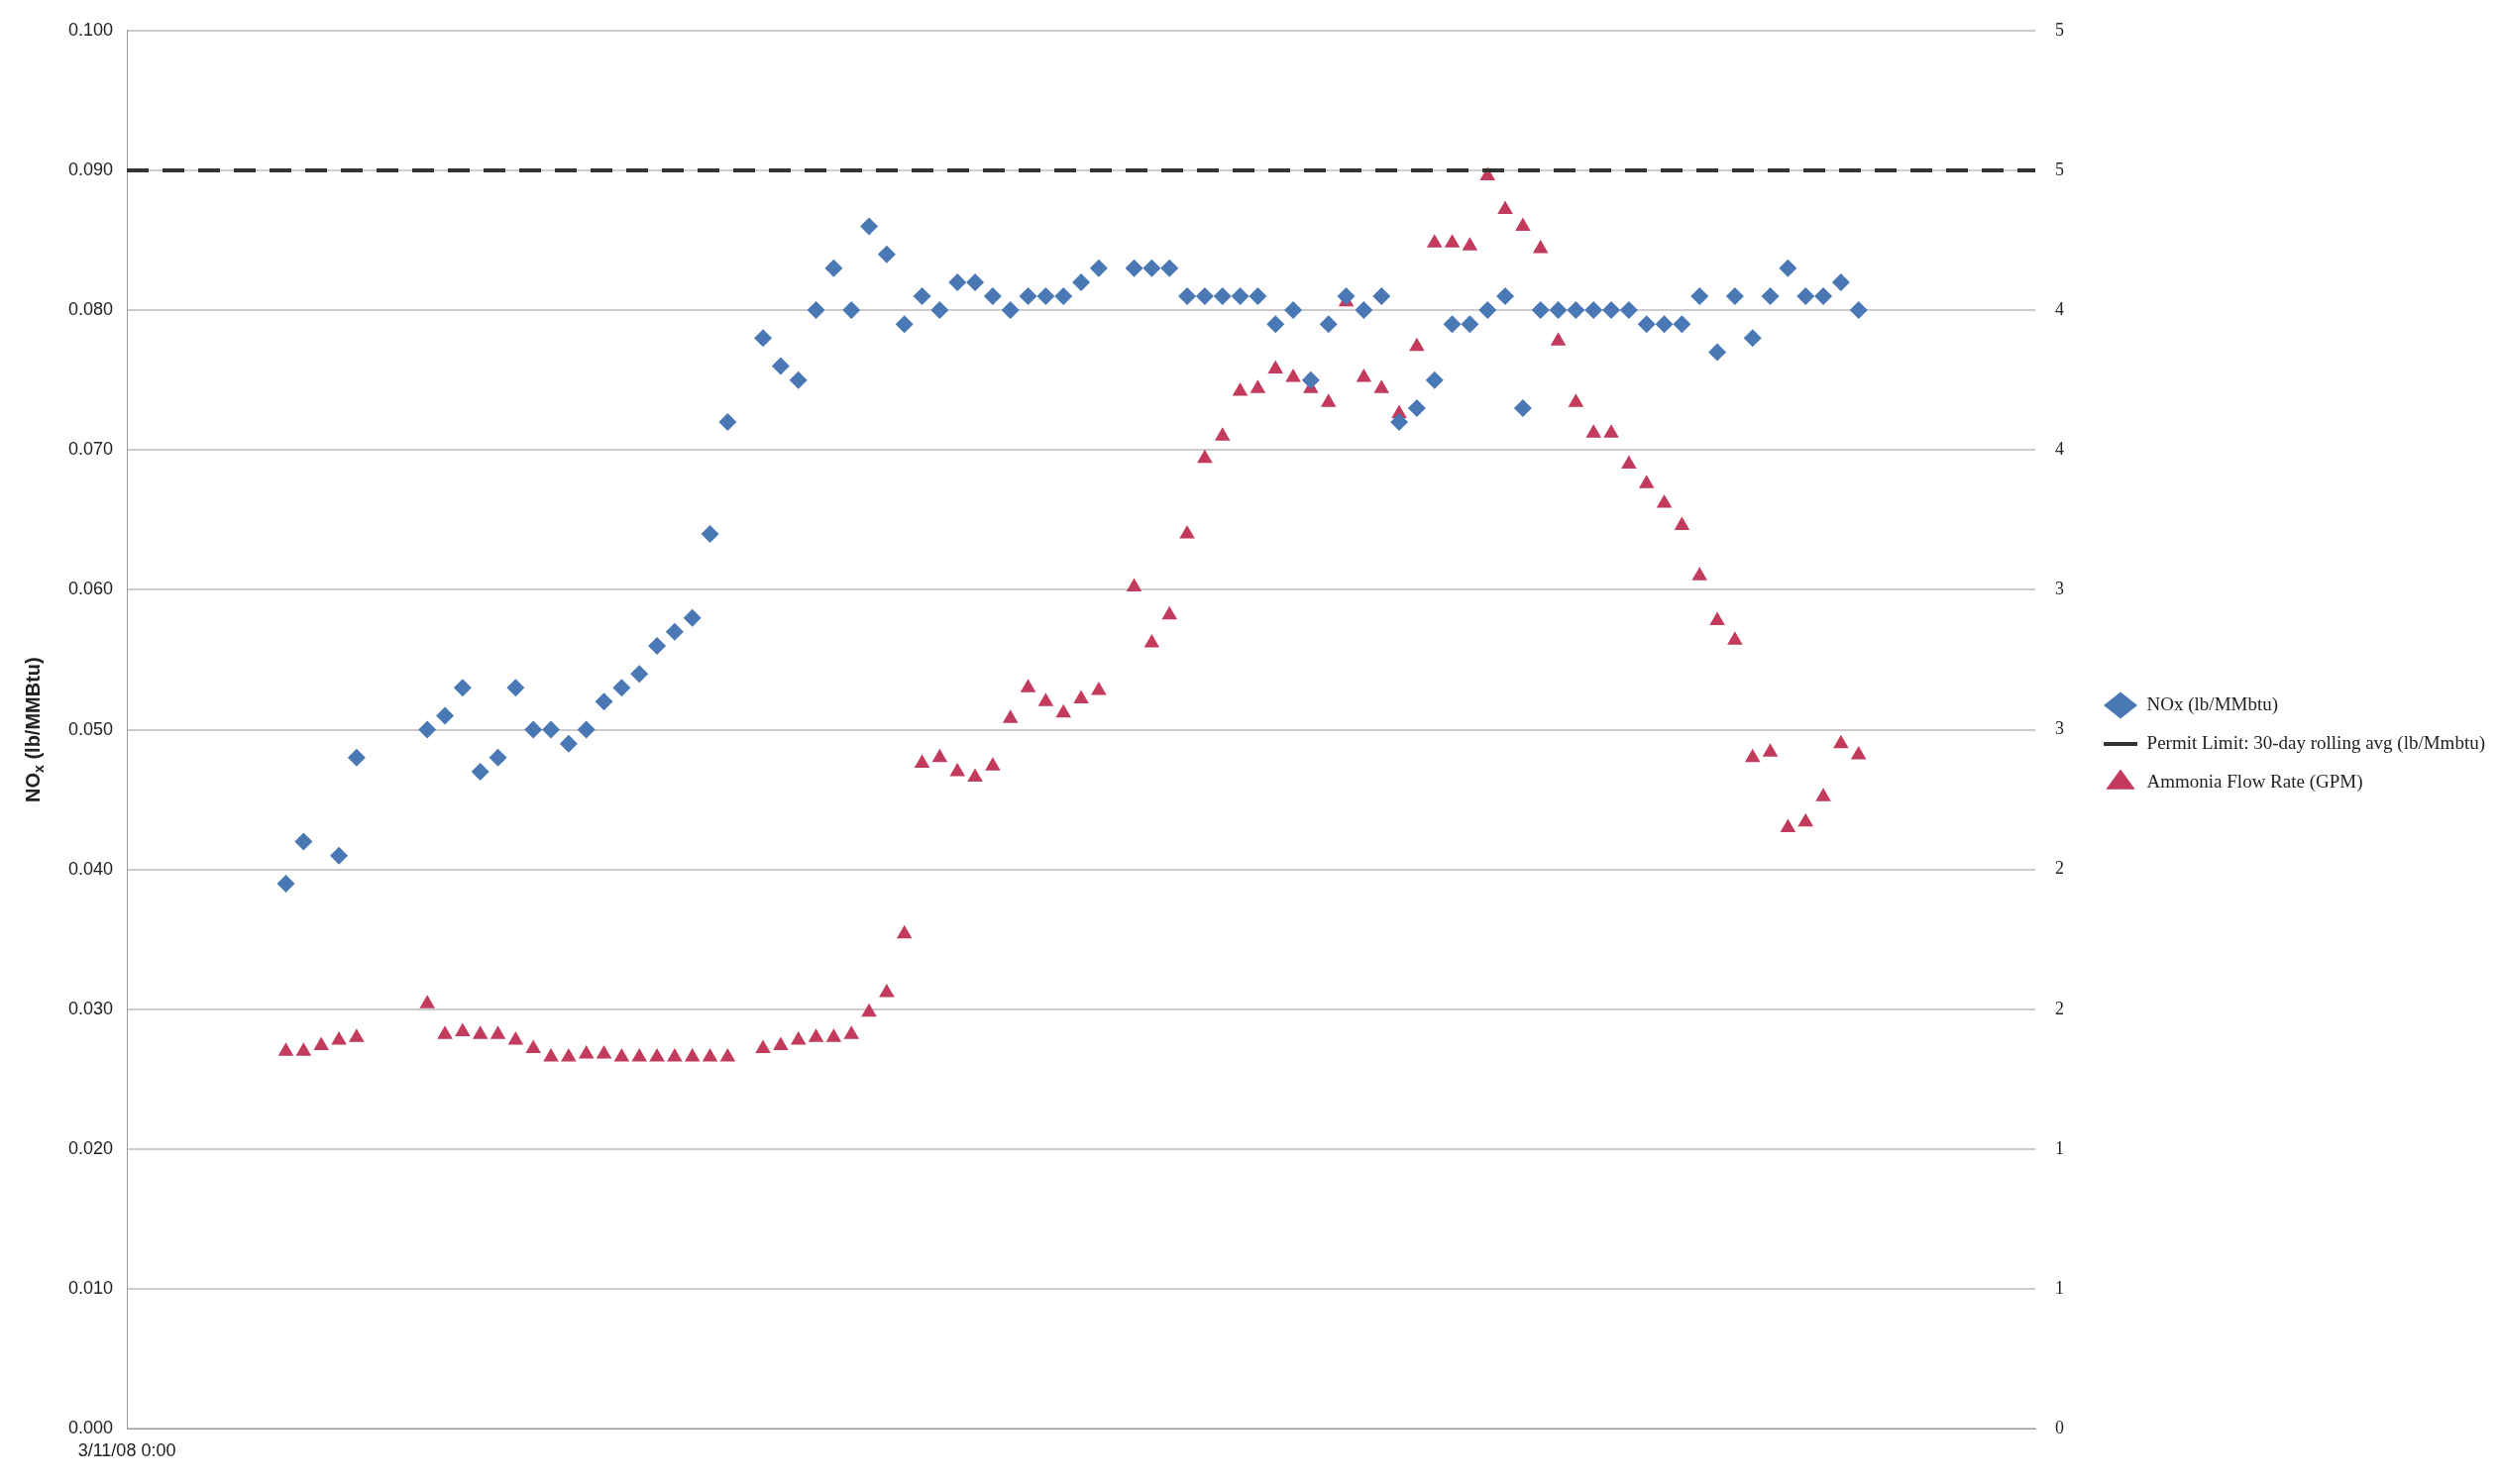 The height and width of the screenshot is (1484, 2499). What do you see at coordinates (91, 729) in the screenshot?
I see `y-tick-label: 0.050` at bounding box center [91, 729].